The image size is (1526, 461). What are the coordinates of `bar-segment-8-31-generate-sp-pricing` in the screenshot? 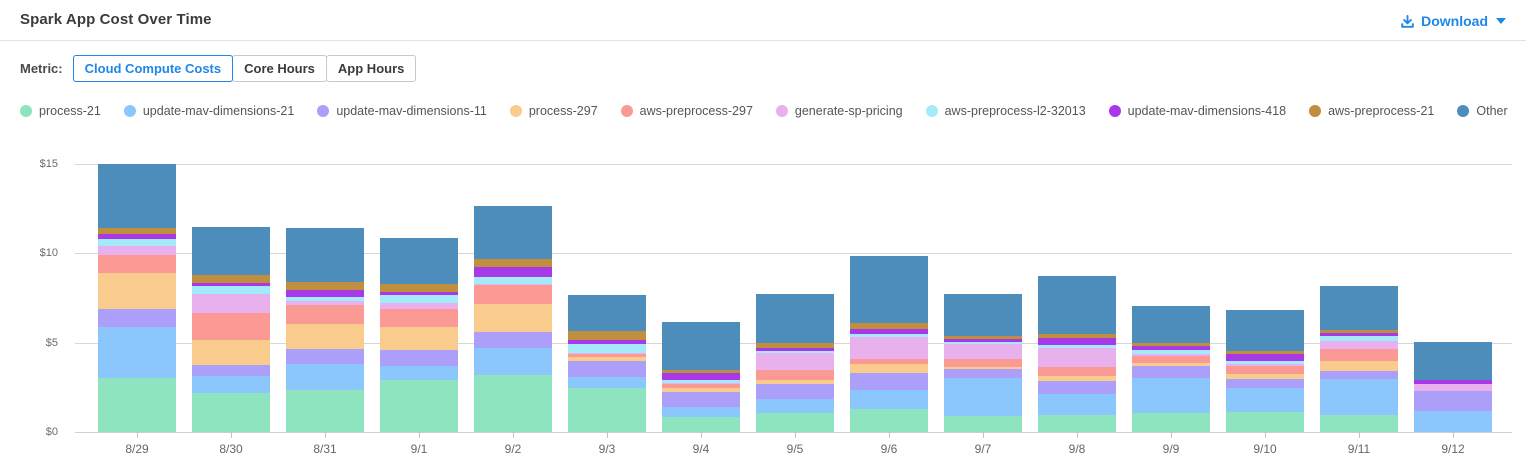 It's located at (325, 303).